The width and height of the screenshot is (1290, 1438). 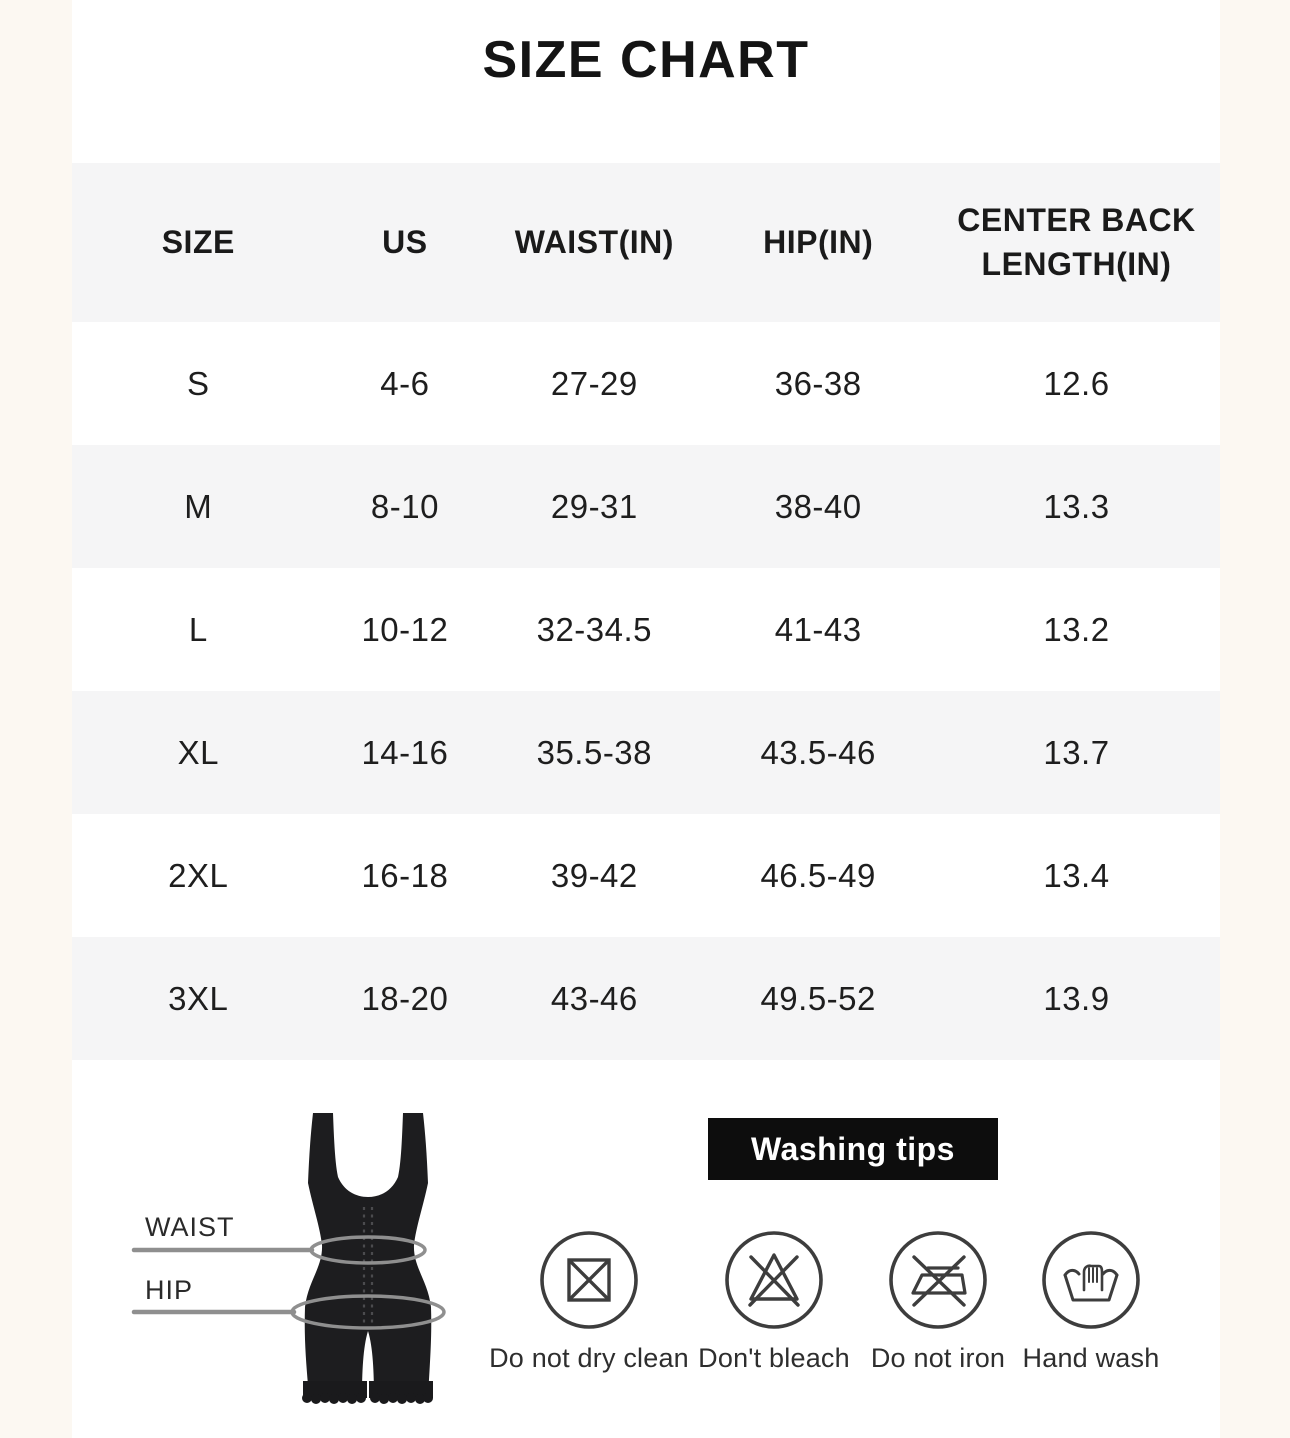 I want to click on cell-size: M, so click(x=198, y=506).